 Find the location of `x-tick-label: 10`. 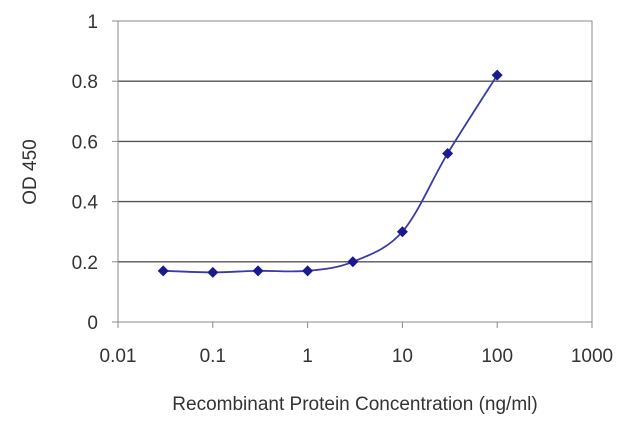

x-tick-label: 10 is located at coordinates (402, 356).